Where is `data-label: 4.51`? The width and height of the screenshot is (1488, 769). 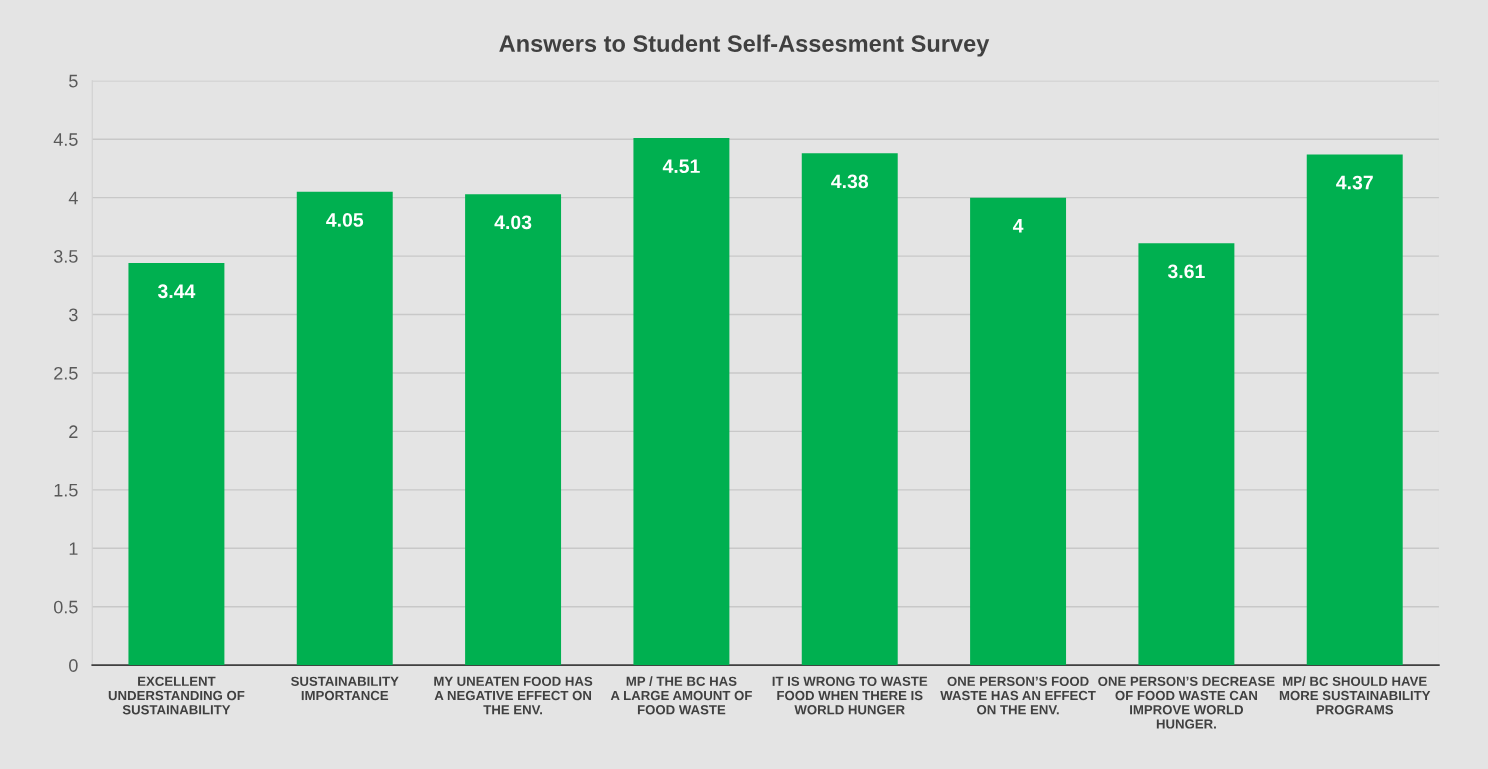 data-label: 4.51 is located at coordinates (681, 166).